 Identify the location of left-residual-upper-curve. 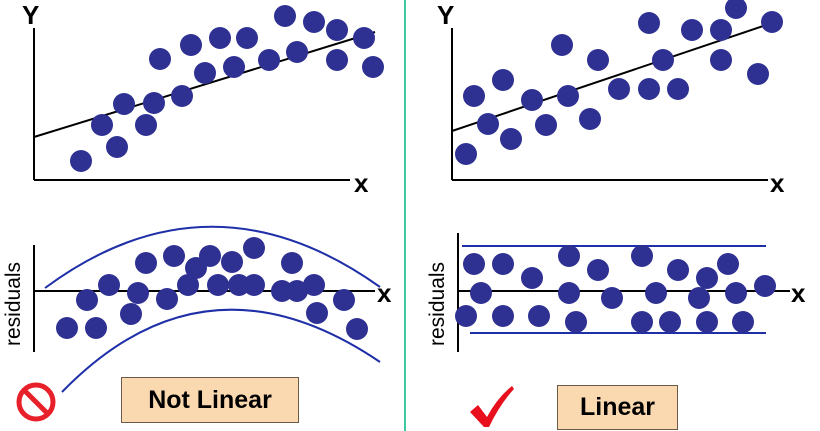
(212, 257).